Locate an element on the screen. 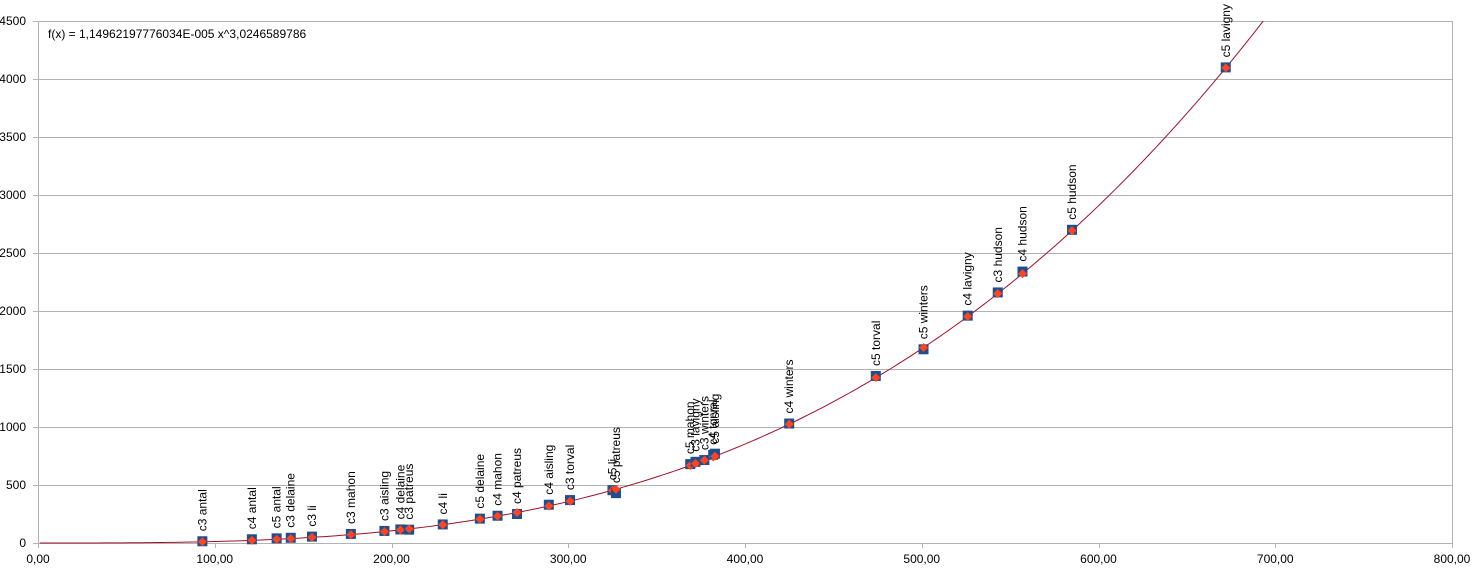 The image size is (1472, 568). y-tick-label: 1000 is located at coordinates (13, 427).